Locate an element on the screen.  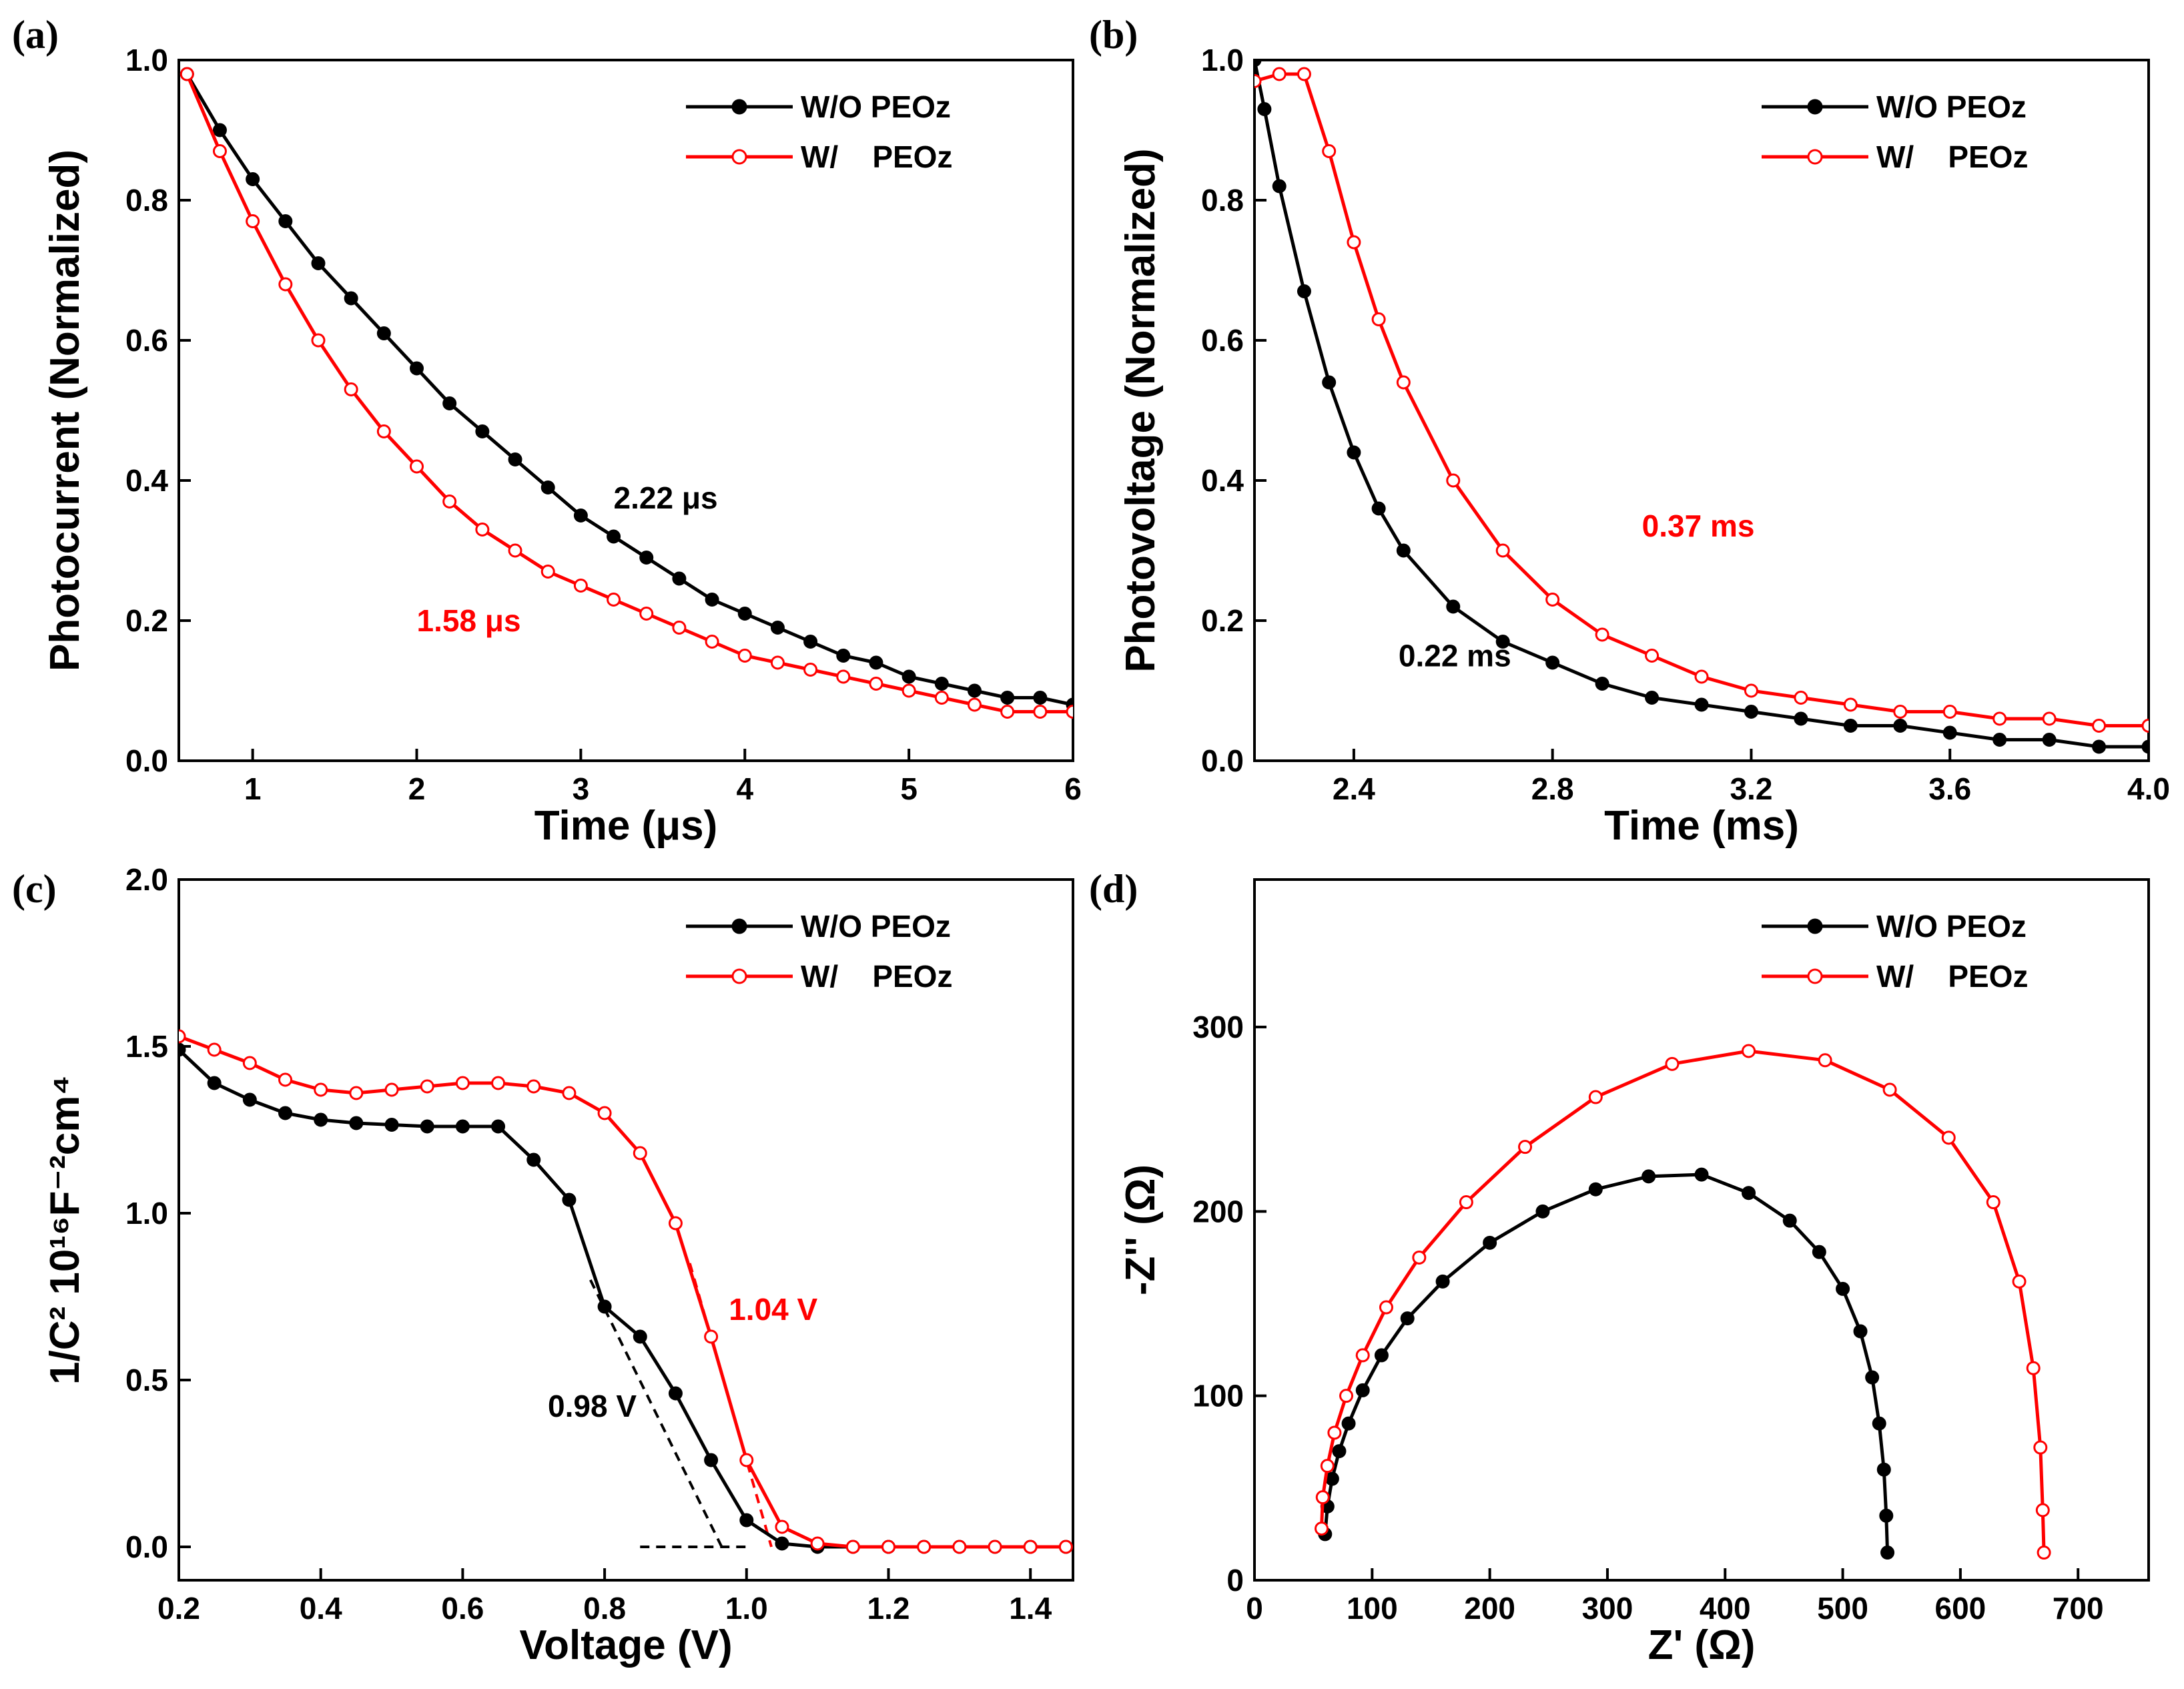
x-tick-label: 500 is located at coordinates (1842, 1608).